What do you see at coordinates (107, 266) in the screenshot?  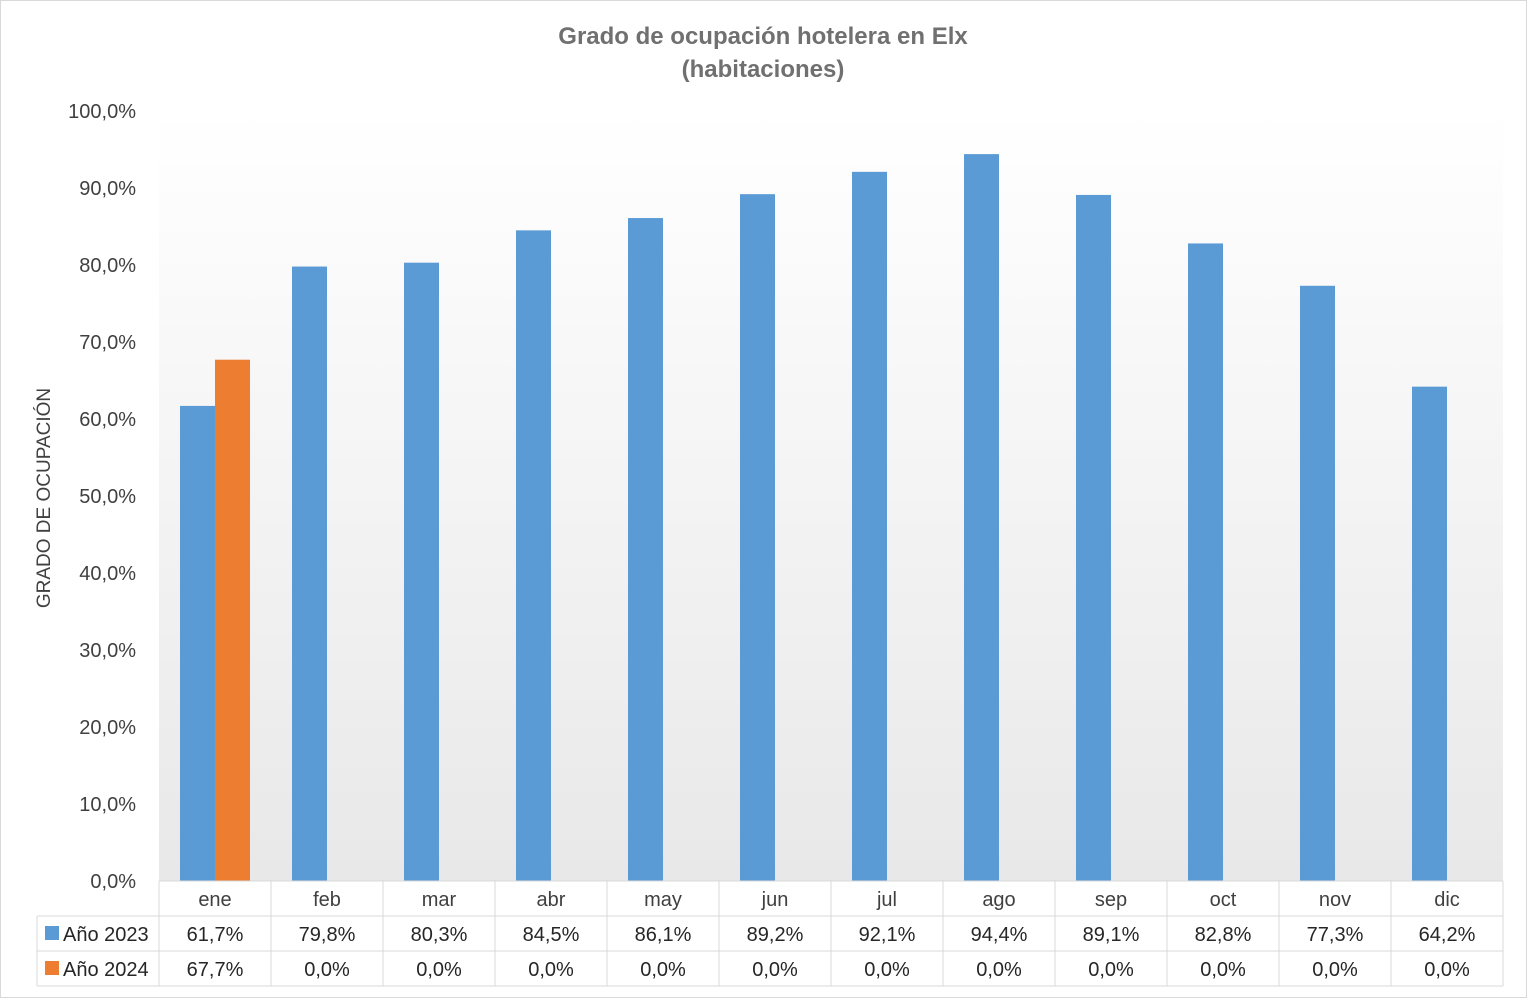 I see `y-tick-label: 80,0%` at bounding box center [107, 266].